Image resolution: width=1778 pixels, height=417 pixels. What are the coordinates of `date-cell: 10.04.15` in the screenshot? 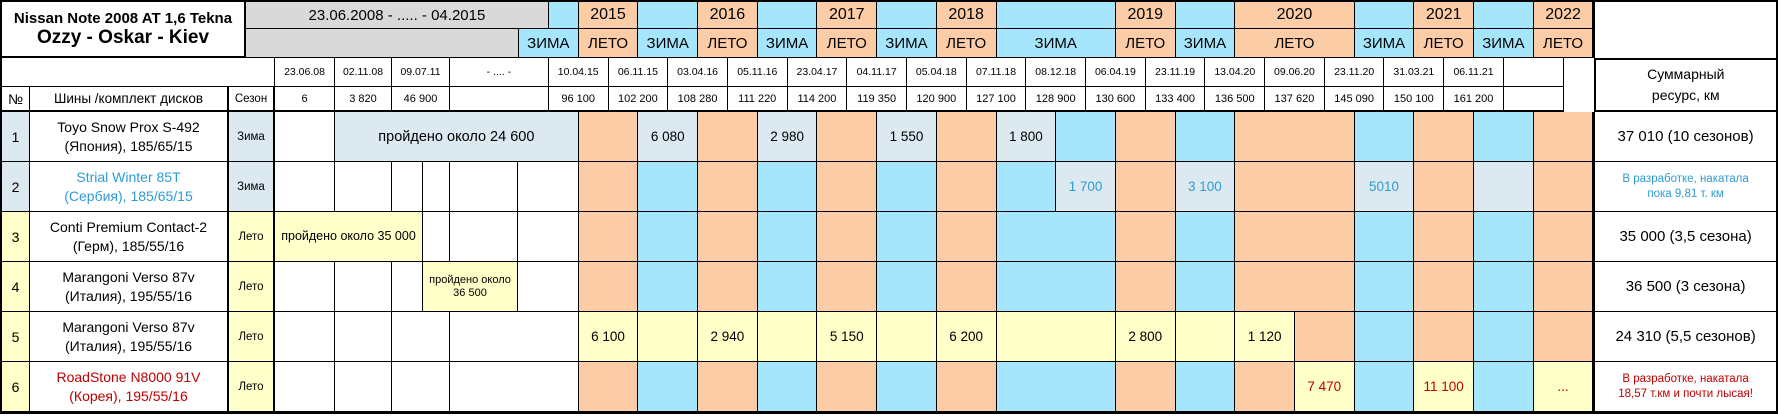 It's located at (578, 72).